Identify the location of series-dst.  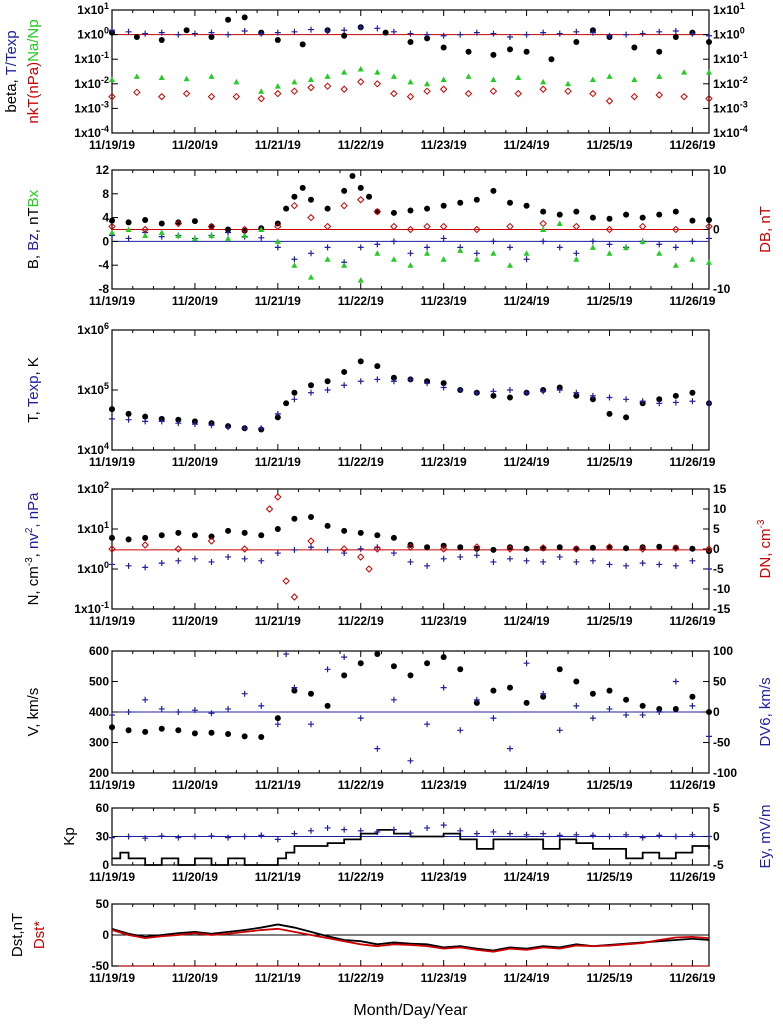
(410, 937).